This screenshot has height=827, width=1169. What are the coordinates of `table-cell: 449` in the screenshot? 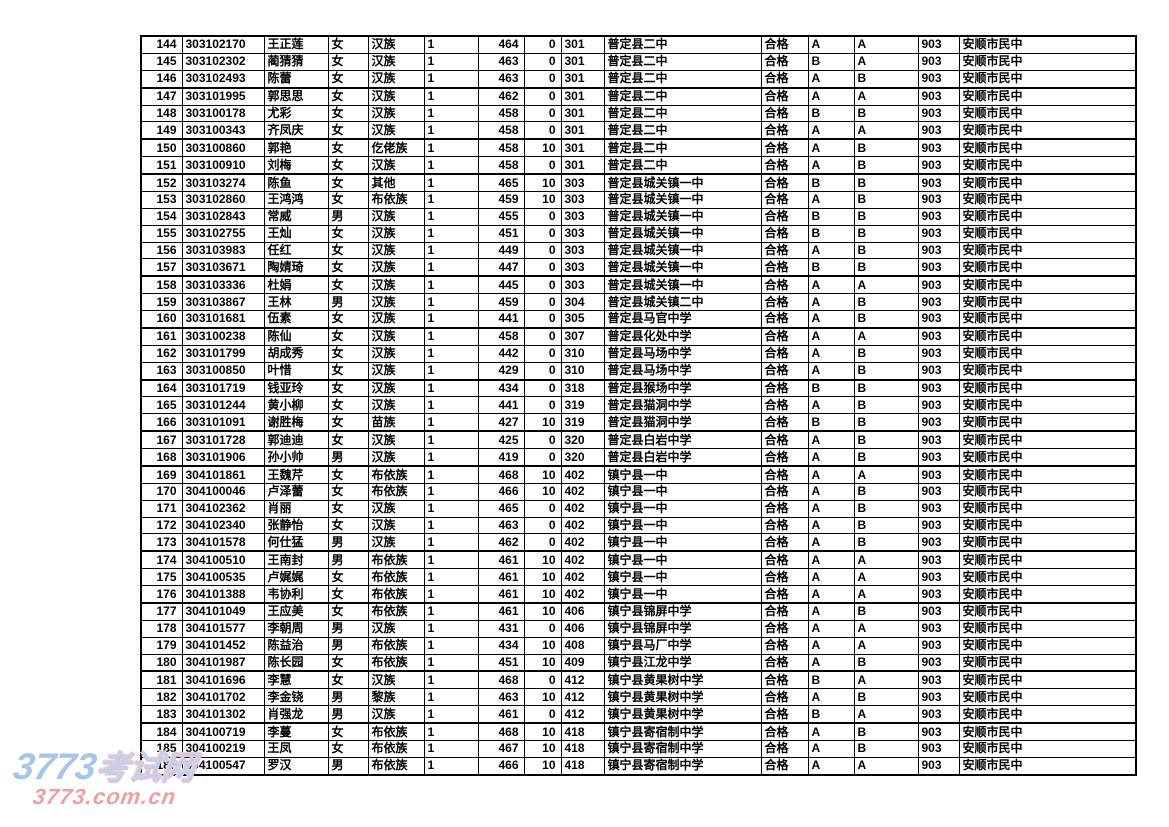 It's located at (501, 250).